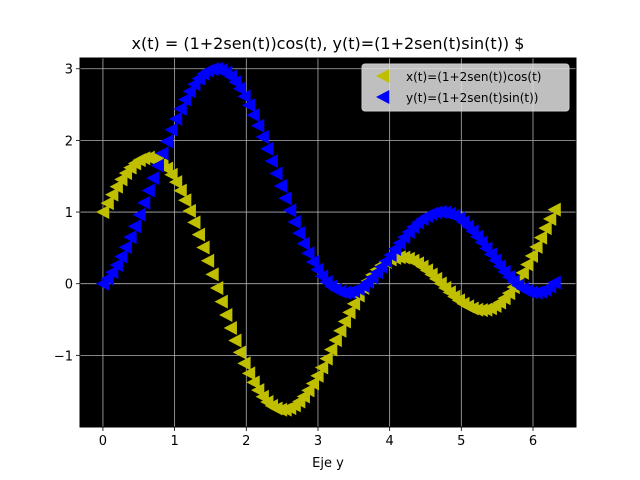  I want to click on x-tick-label: 3, so click(318, 441).